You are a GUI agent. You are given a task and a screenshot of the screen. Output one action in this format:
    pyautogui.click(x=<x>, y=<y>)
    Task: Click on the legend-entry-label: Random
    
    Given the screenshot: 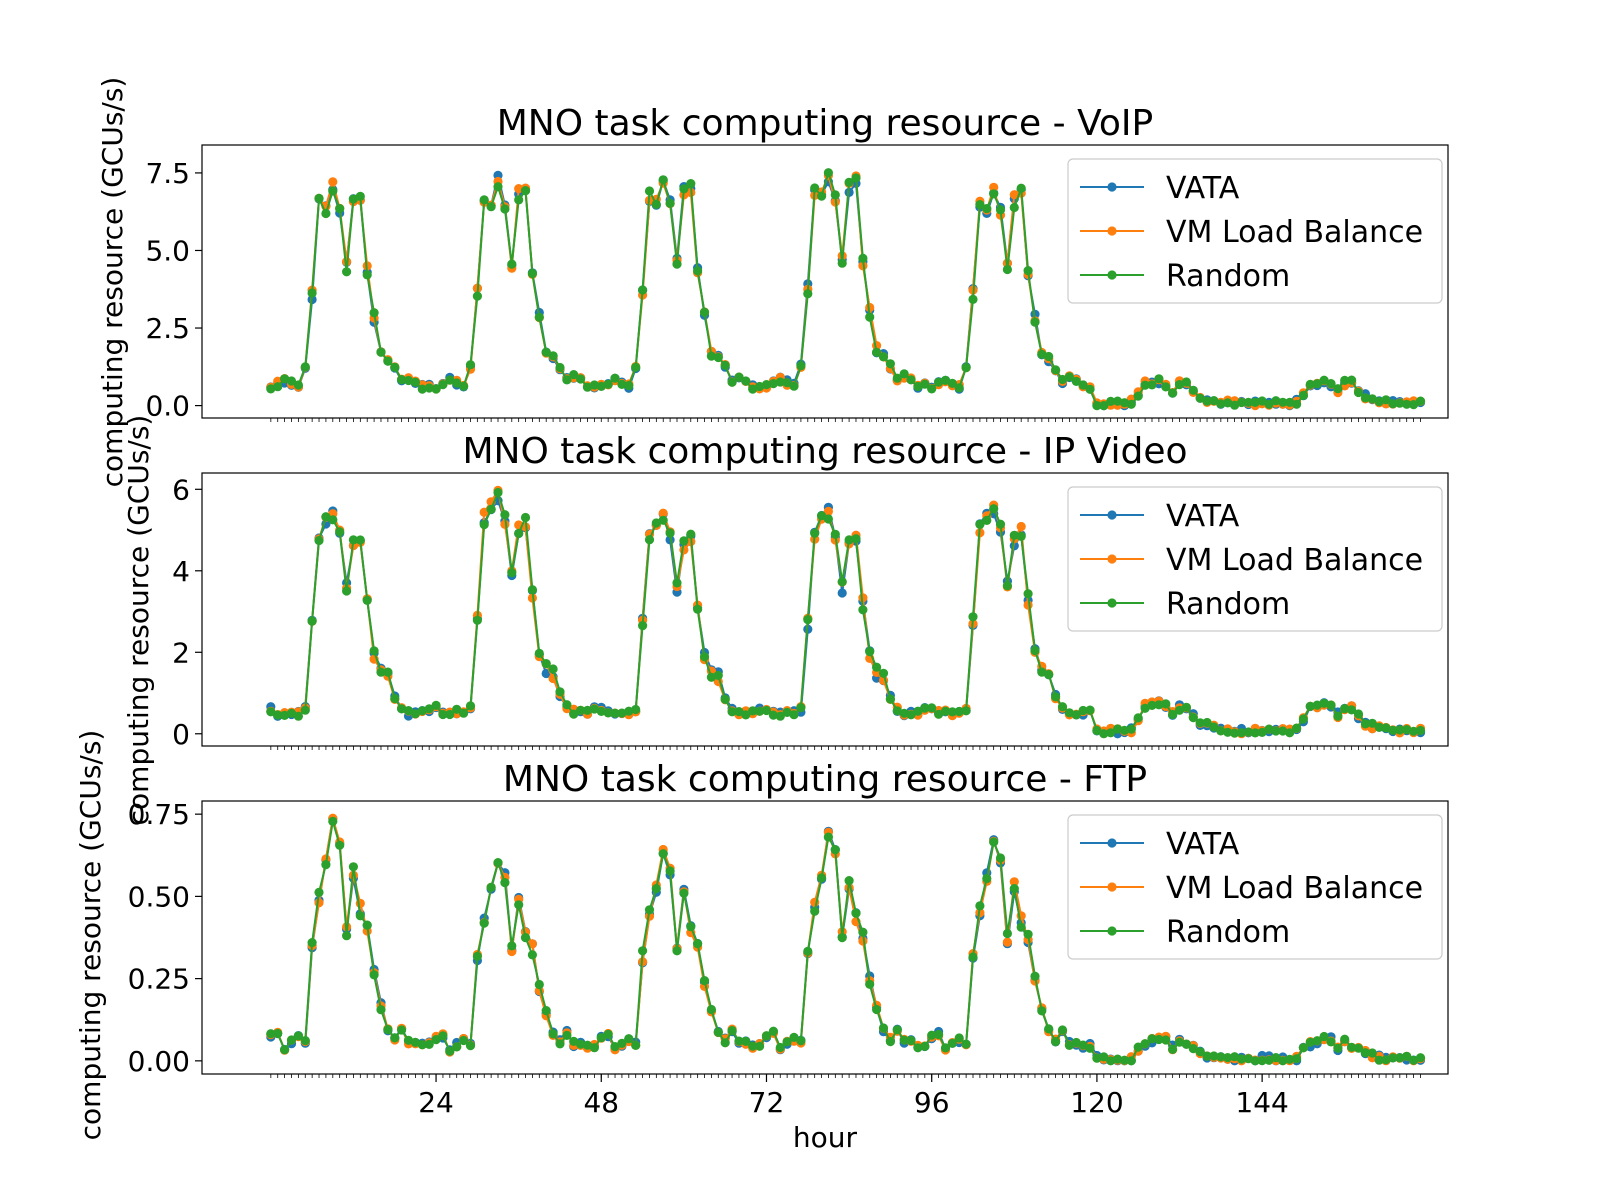 What is the action you would take?
    pyautogui.click(x=1228, y=276)
    